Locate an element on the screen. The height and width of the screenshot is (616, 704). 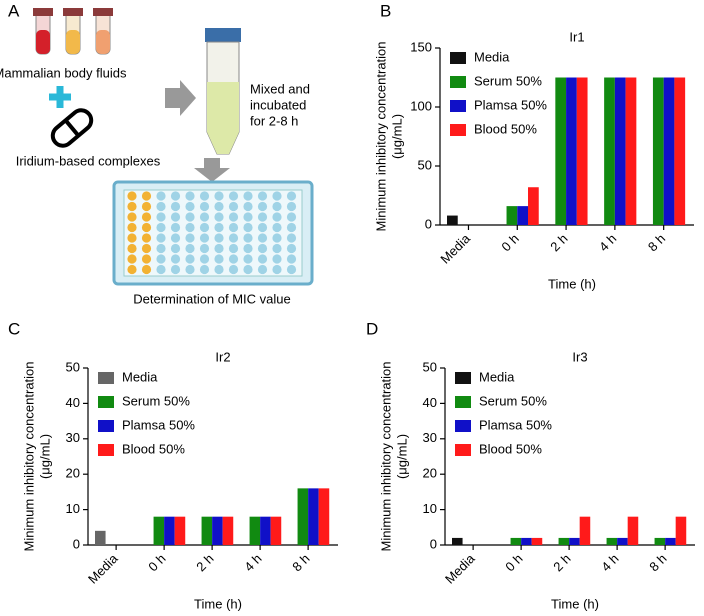
x-tick-label: 4 h is located at coordinates (607, 242).